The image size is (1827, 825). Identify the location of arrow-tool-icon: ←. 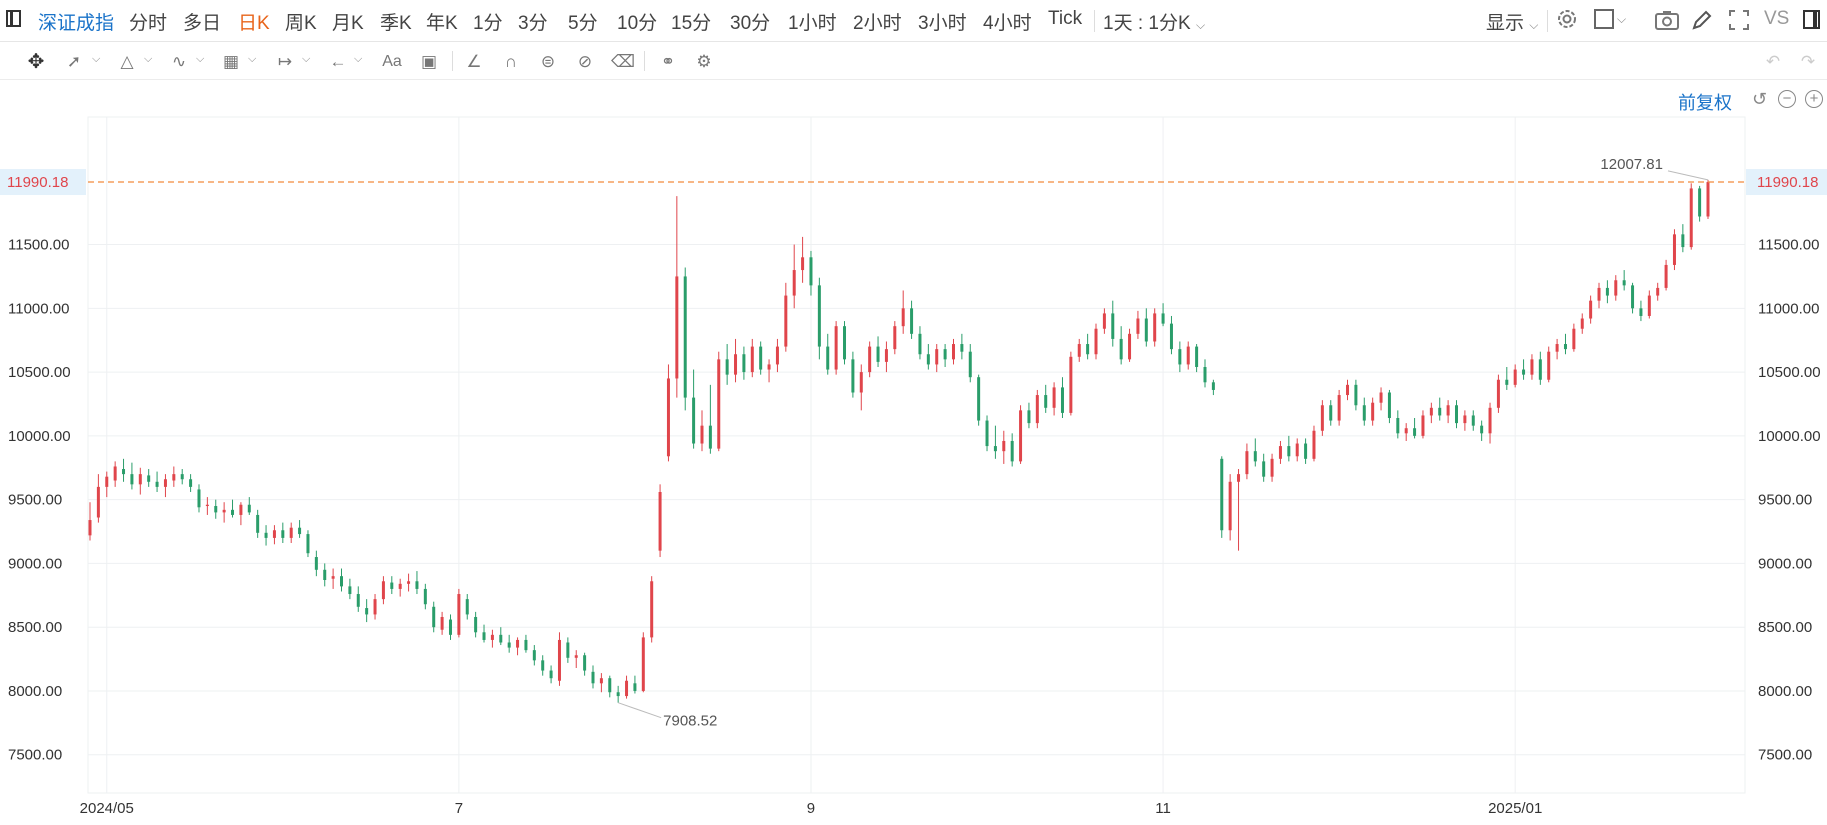
(338, 61).